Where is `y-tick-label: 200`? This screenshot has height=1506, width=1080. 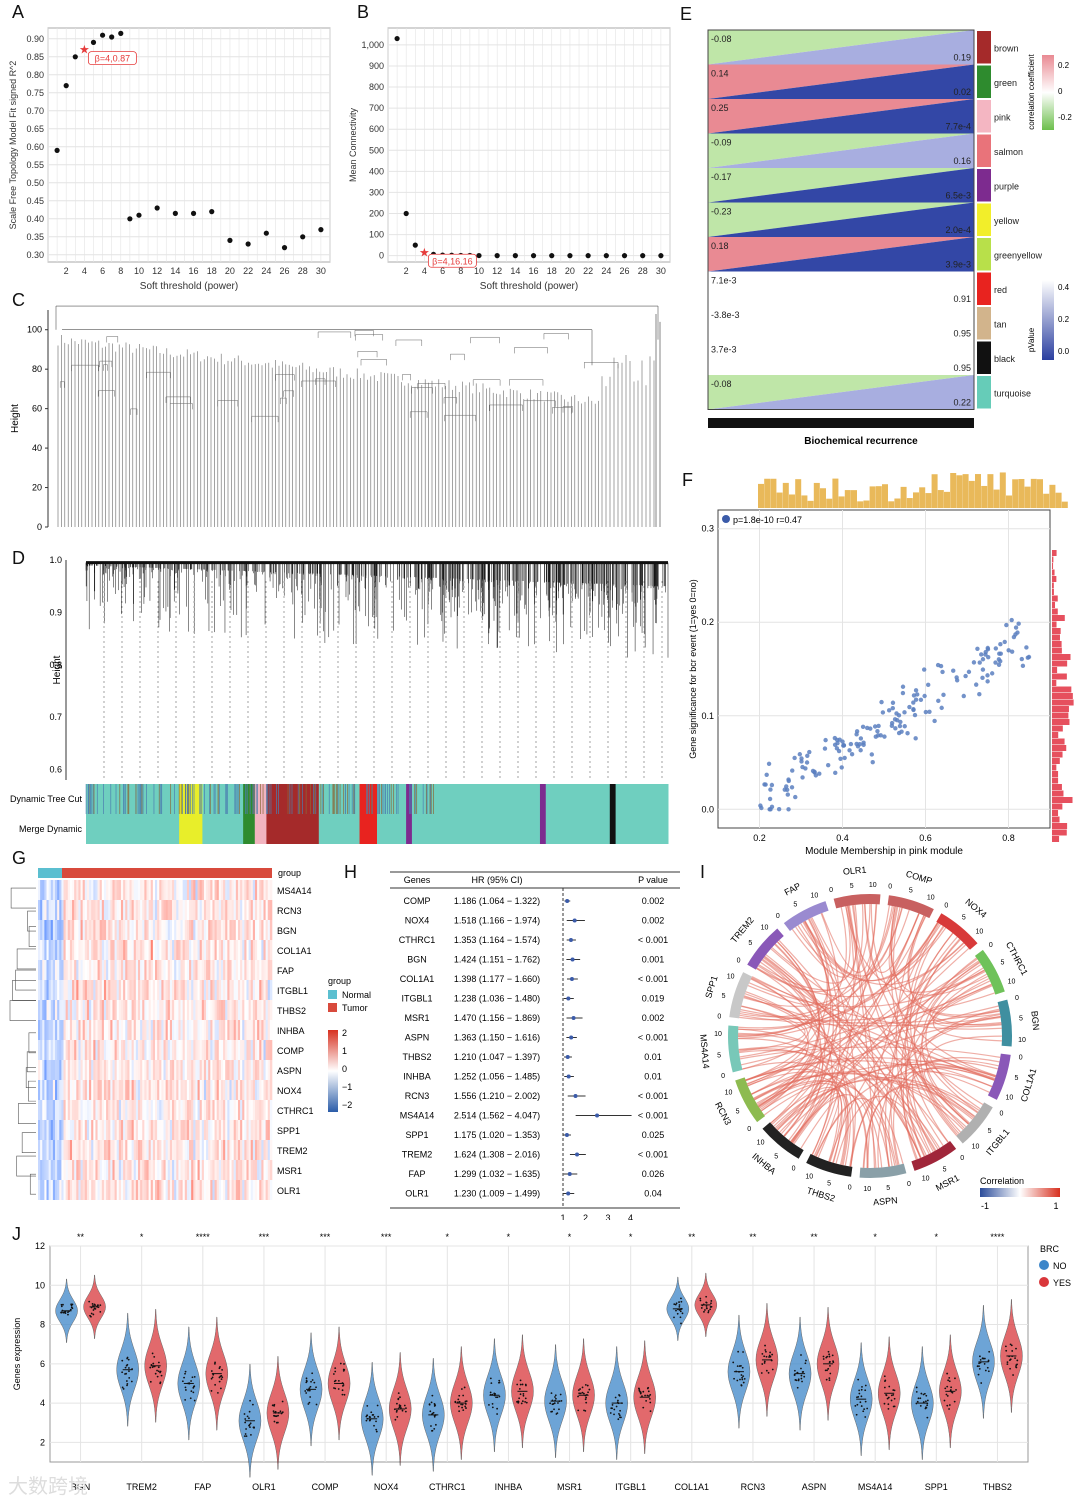 y-tick-label: 200 is located at coordinates (376, 214).